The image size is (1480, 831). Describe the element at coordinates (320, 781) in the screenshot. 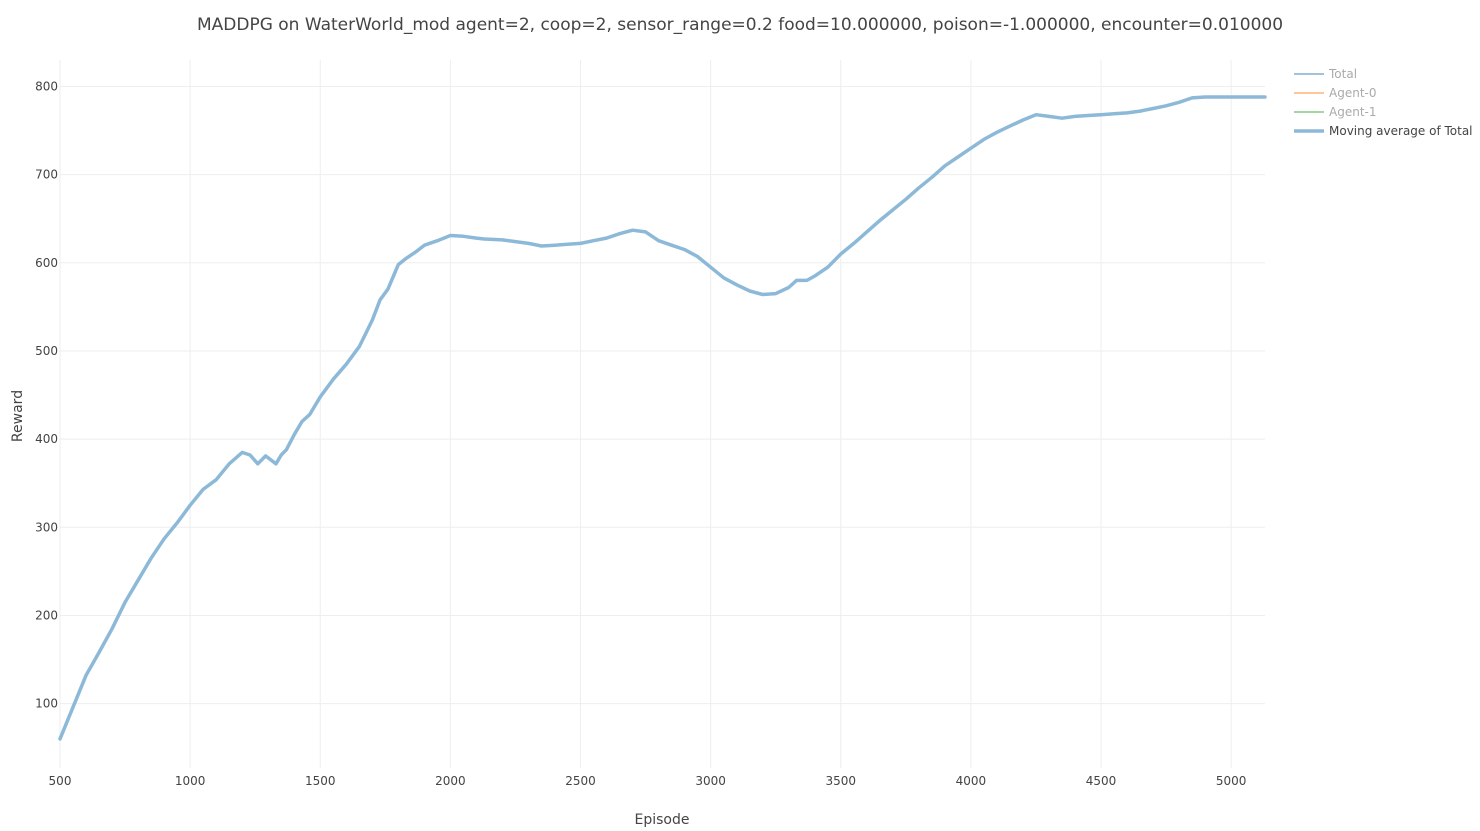

I see `x-tick-label: 1500` at that location.